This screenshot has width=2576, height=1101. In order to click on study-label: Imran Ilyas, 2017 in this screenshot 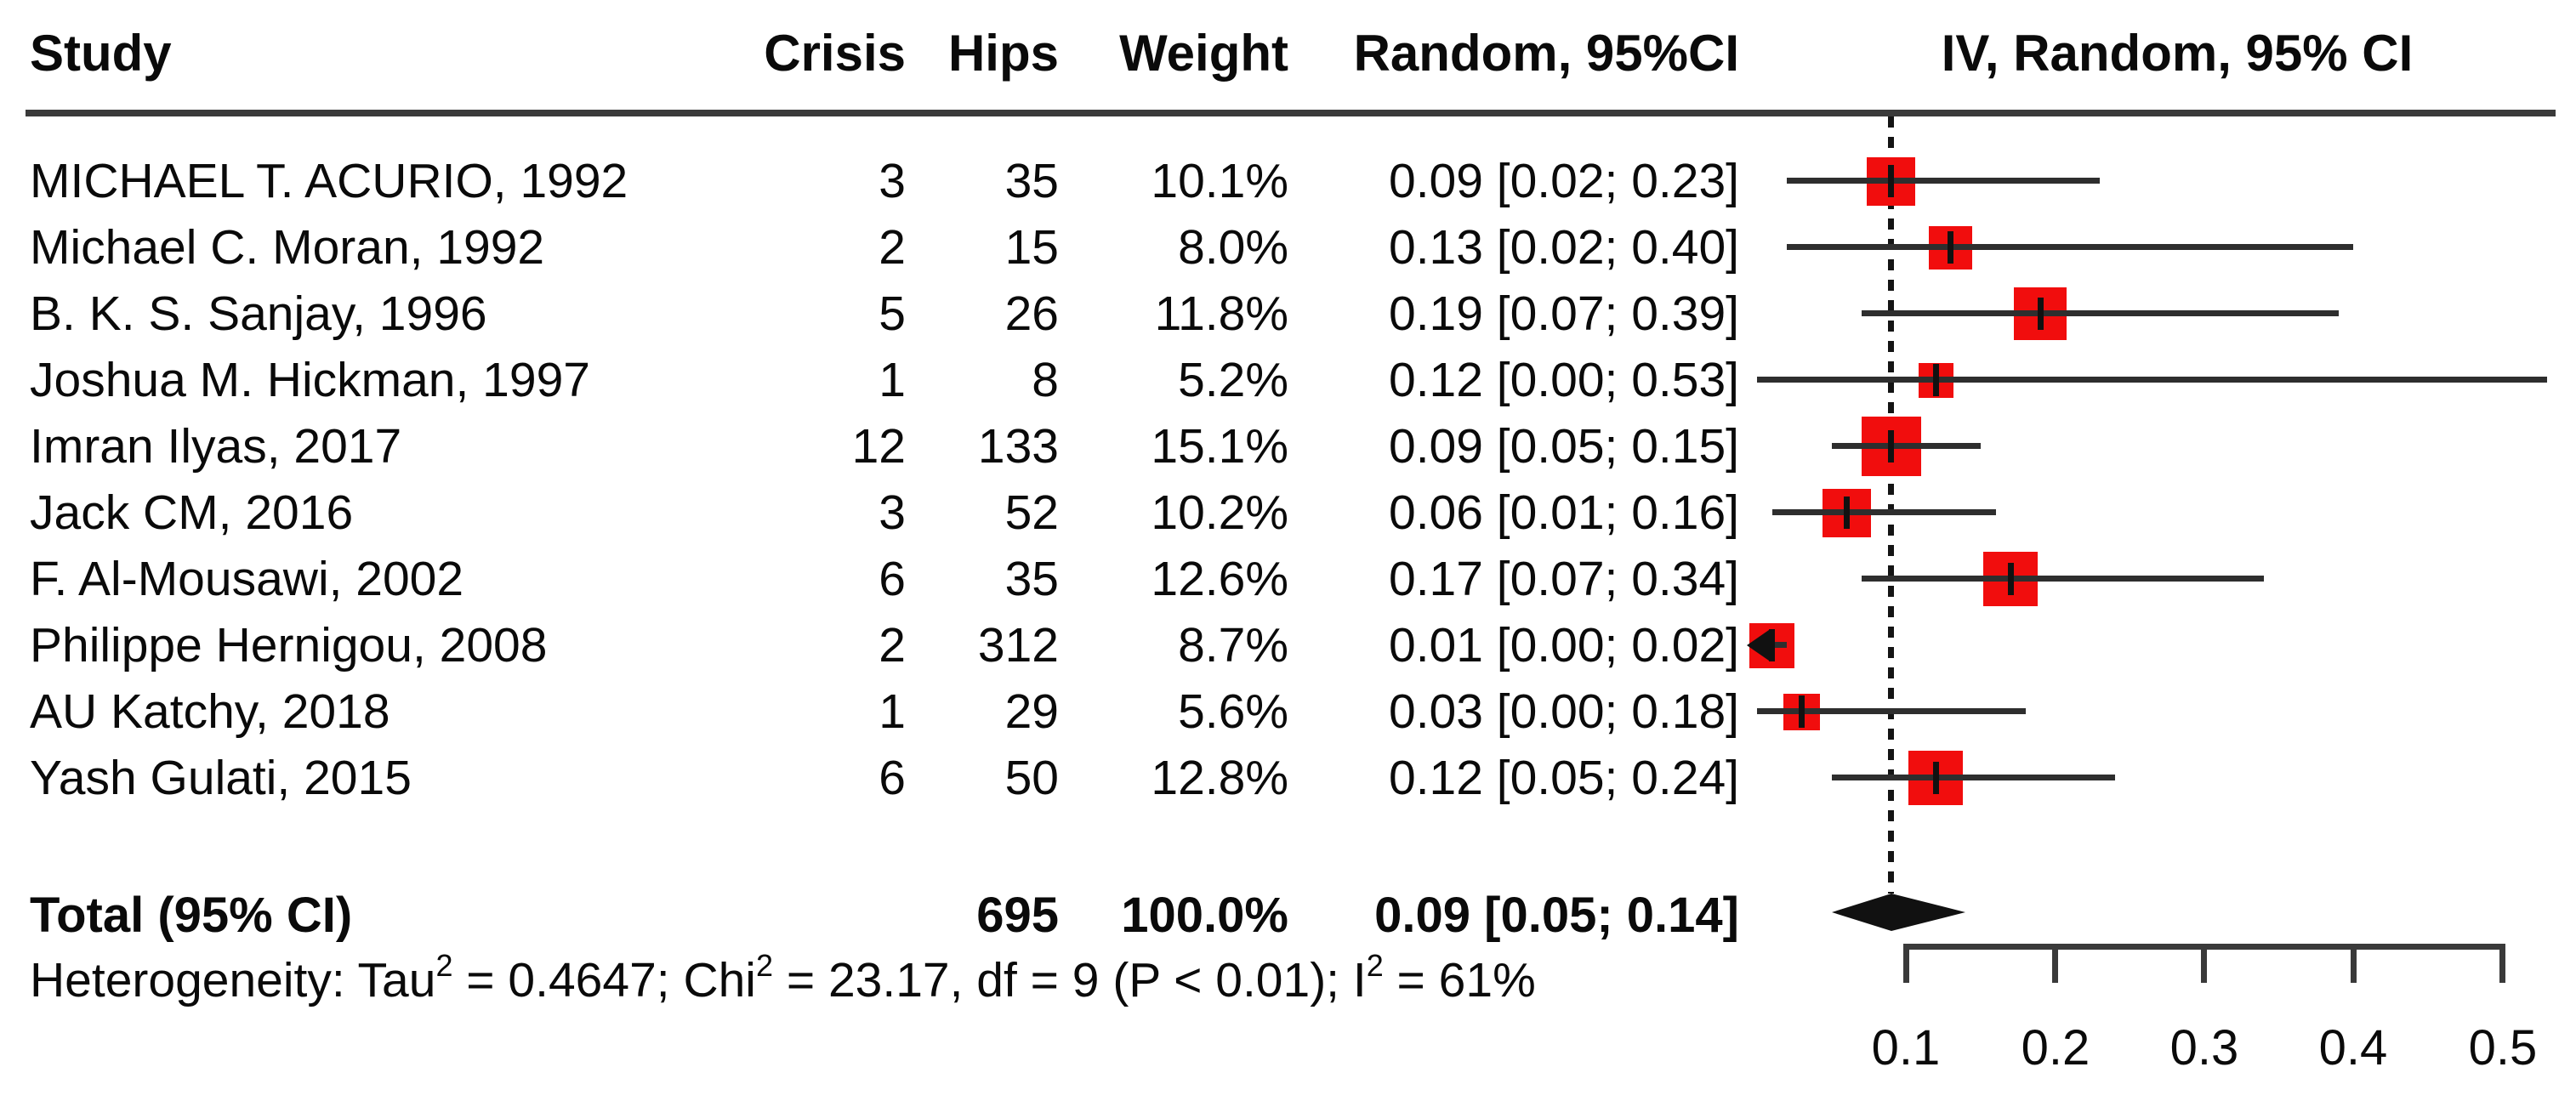, I will do `click(216, 447)`.